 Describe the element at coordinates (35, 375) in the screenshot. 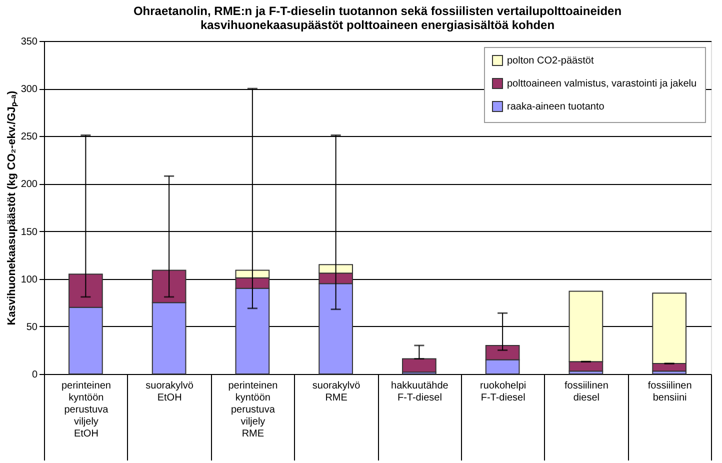

I see `y-tick-label: 0` at that location.